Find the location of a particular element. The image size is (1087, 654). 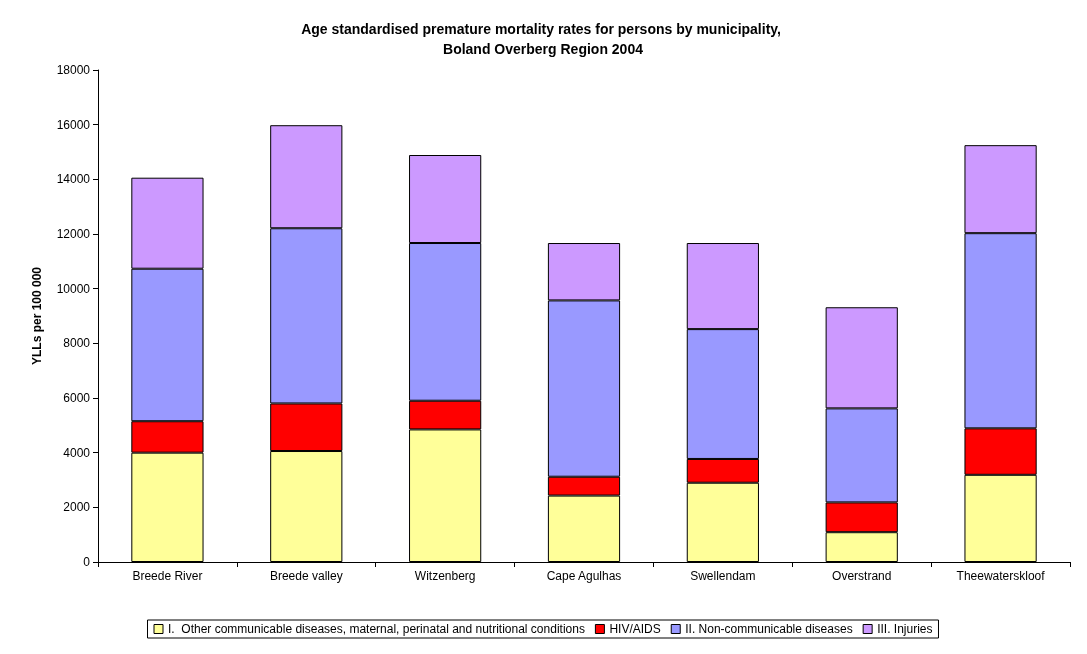

y-tick-label: 4000 is located at coordinates (77, 452).